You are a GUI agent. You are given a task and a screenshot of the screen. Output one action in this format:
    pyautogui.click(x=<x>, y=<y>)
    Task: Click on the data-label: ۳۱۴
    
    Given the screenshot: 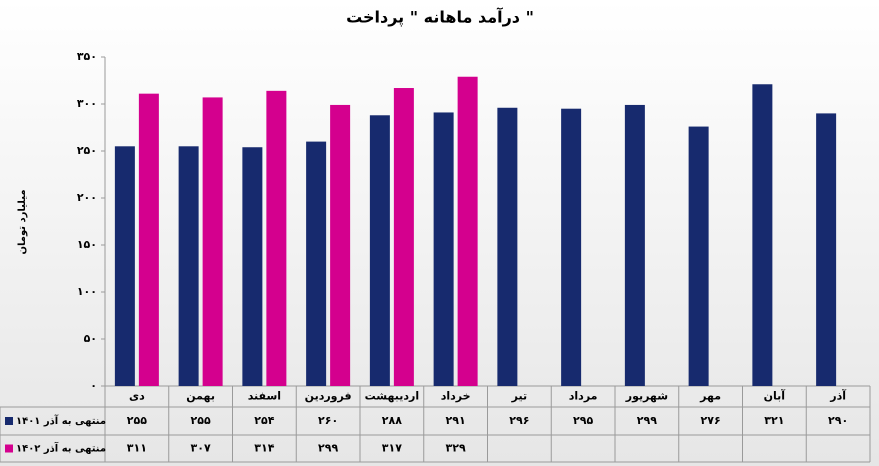 What is the action you would take?
    pyautogui.click(x=264, y=448)
    